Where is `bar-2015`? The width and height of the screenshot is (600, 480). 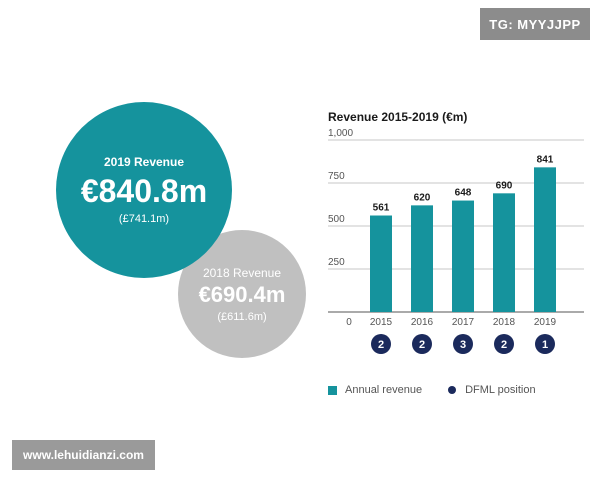
bar-2015 is located at coordinates (381, 263).